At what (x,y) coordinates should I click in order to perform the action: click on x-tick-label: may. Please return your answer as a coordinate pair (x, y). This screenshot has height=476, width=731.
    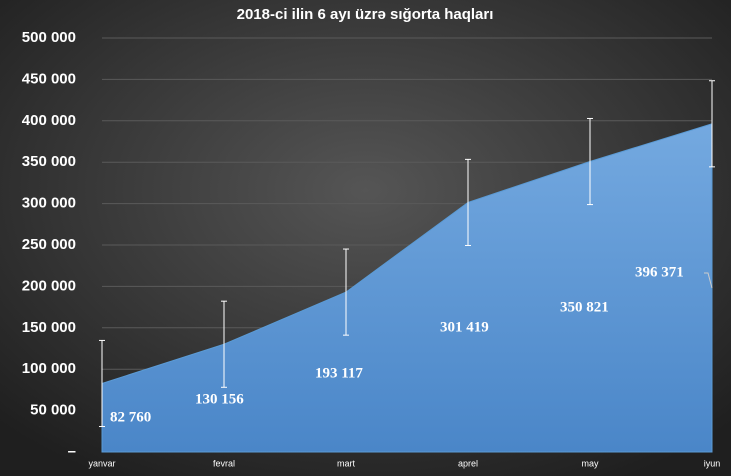
    Looking at the image, I should click on (590, 463).